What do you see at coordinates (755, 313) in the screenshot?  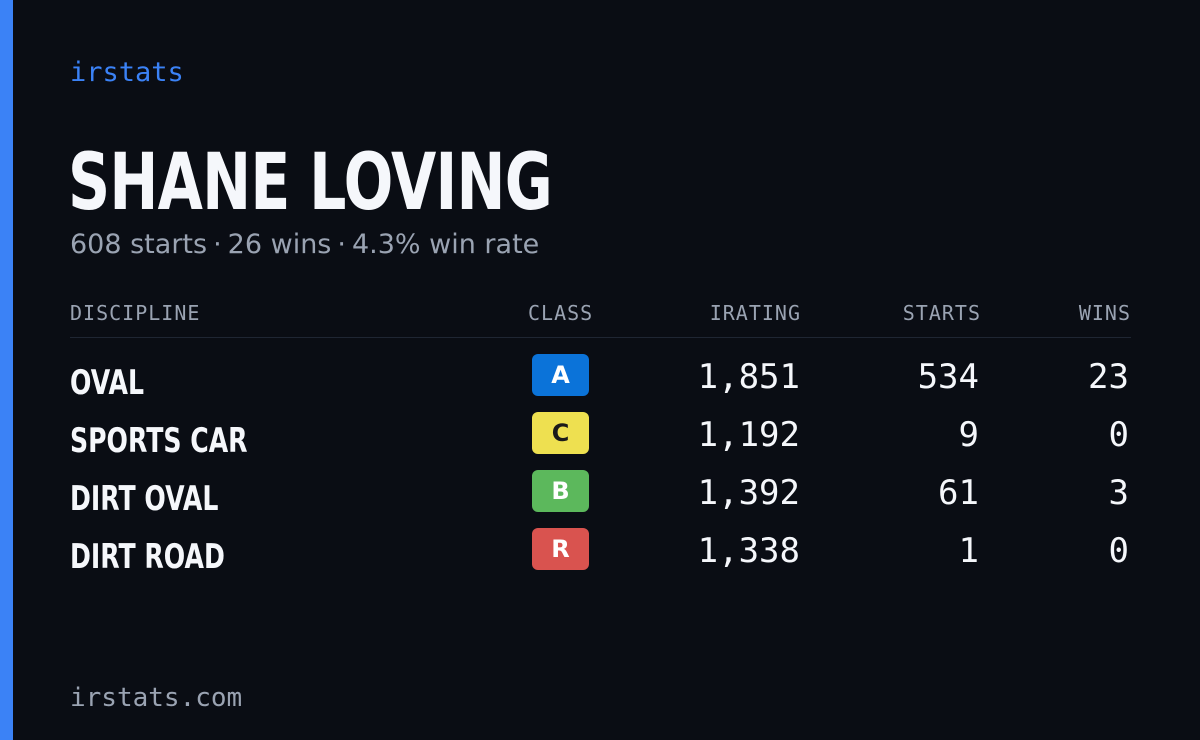 I see `column-header-irating: IRATING` at bounding box center [755, 313].